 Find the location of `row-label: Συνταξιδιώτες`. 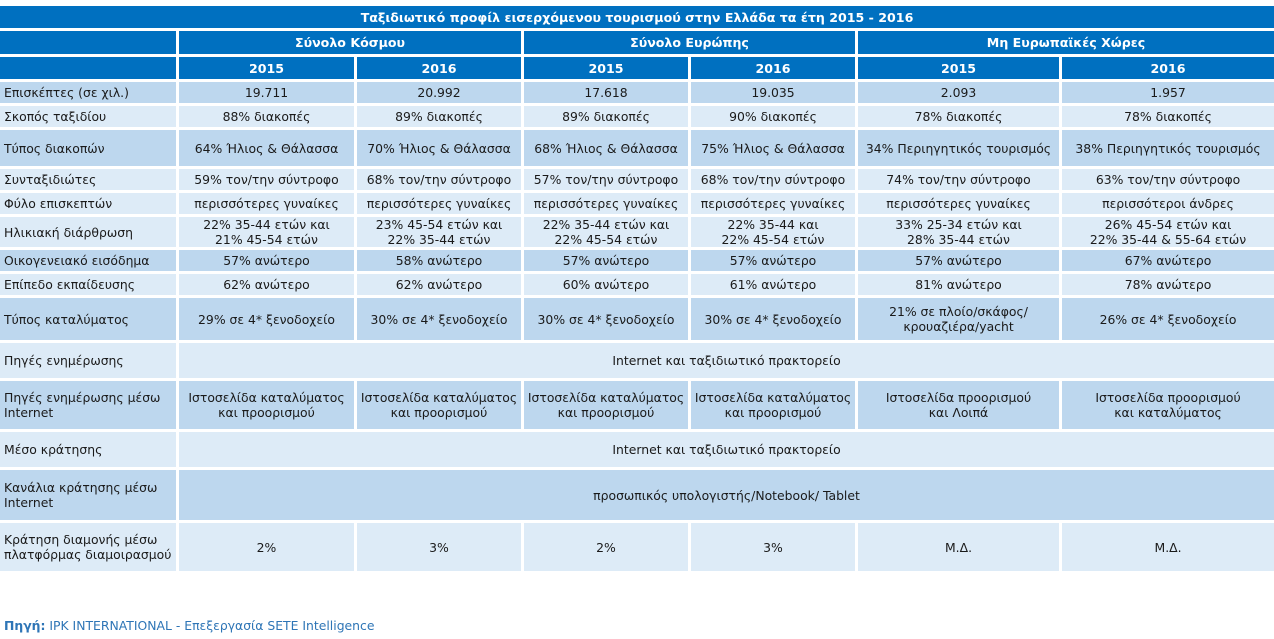

row-label: Συνταξιδιώτες is located at coordinates (88, 179).